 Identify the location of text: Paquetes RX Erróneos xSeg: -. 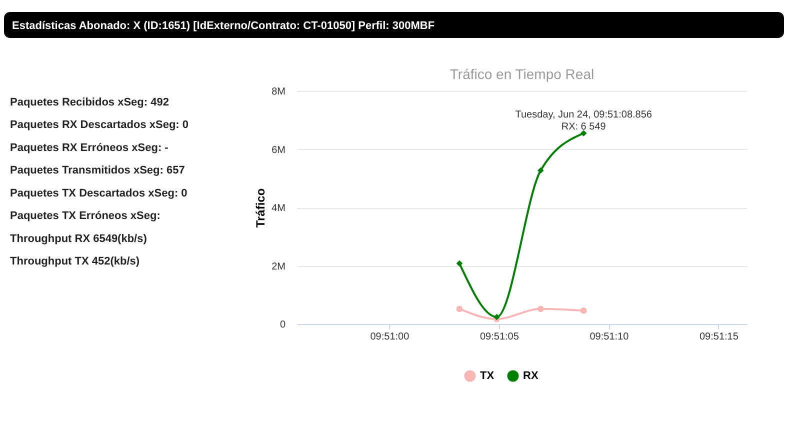
(89, 148).